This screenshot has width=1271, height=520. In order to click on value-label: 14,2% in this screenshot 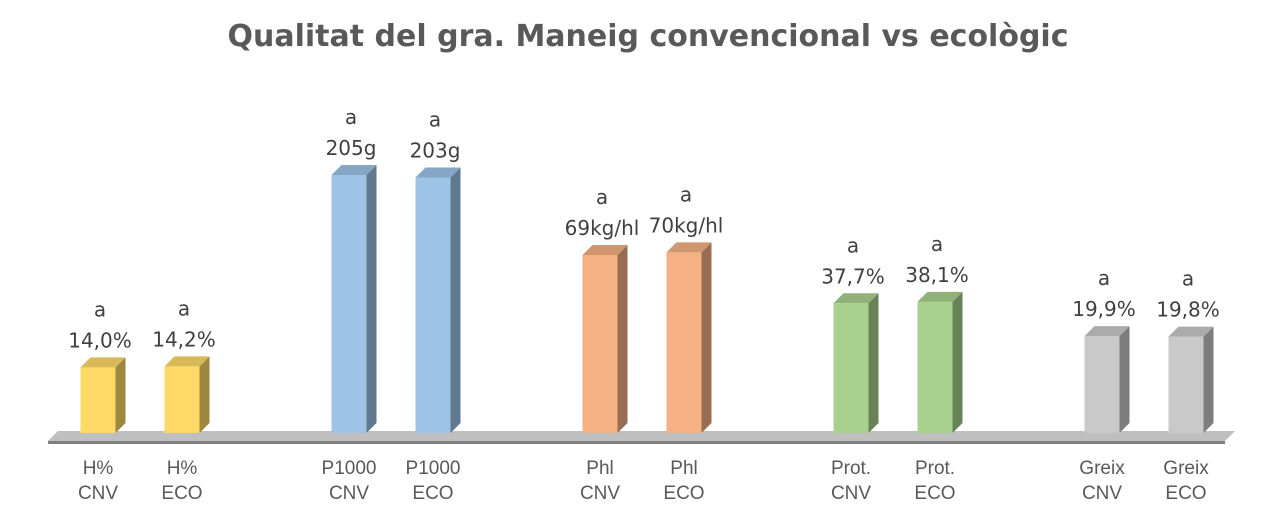, I will do `click(184, 339)`.